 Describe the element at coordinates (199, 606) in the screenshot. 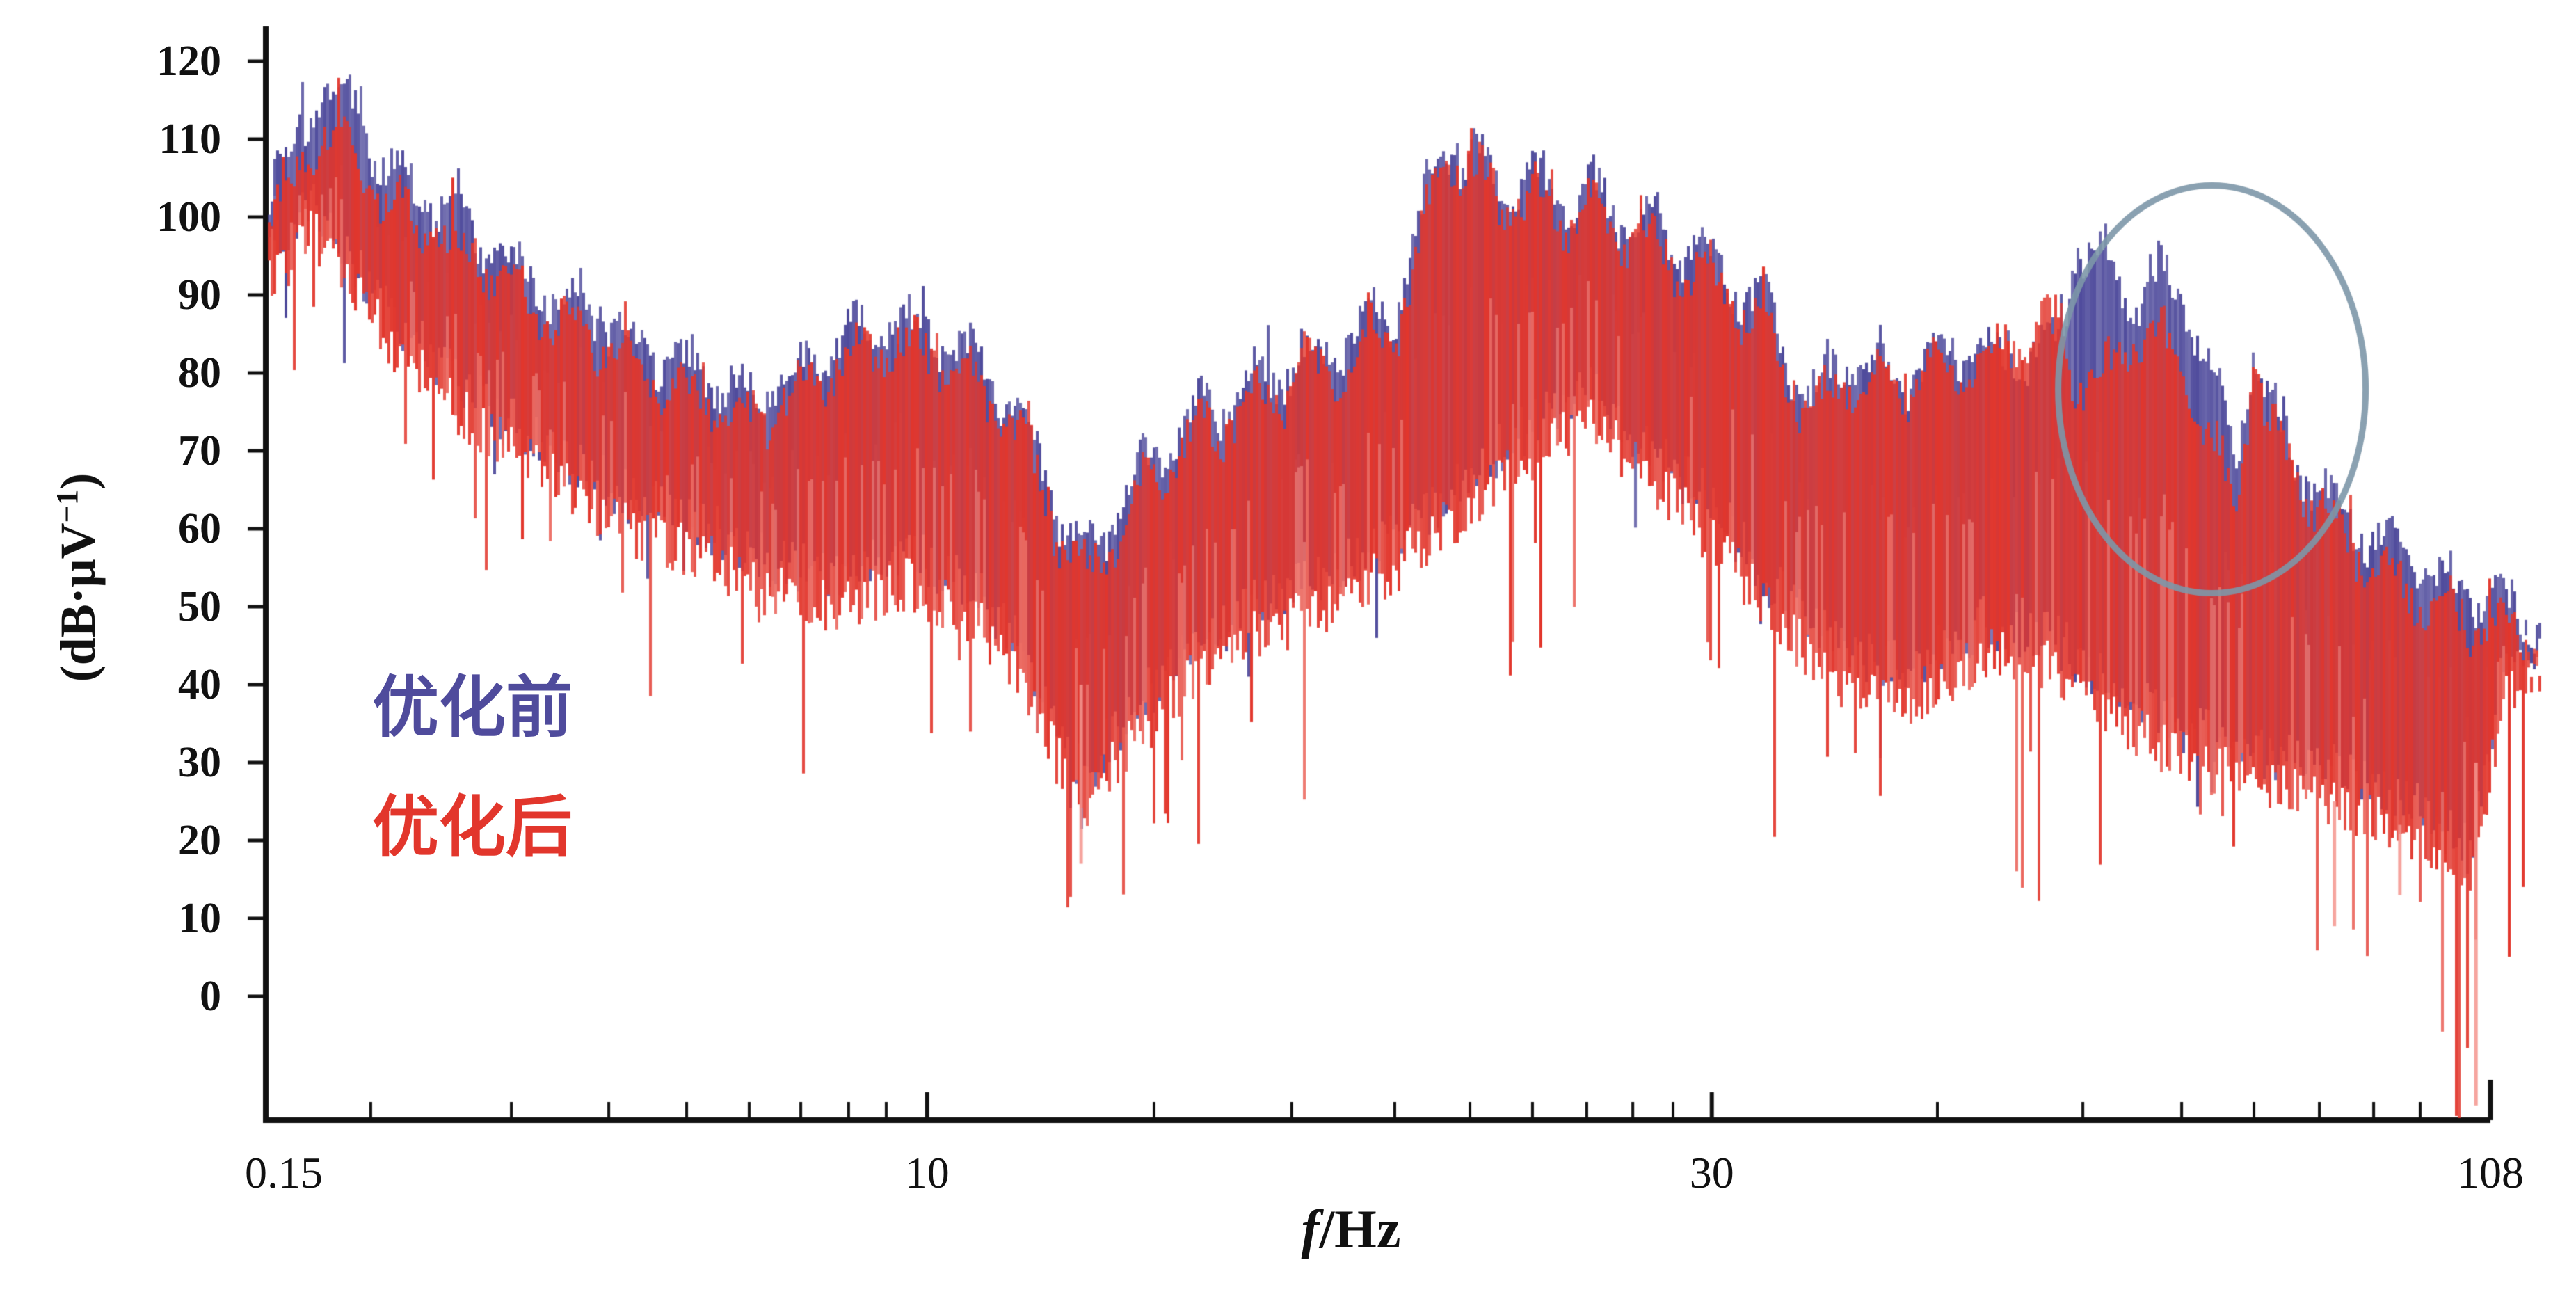

I see `y-tick-label-50: 50` at that location.